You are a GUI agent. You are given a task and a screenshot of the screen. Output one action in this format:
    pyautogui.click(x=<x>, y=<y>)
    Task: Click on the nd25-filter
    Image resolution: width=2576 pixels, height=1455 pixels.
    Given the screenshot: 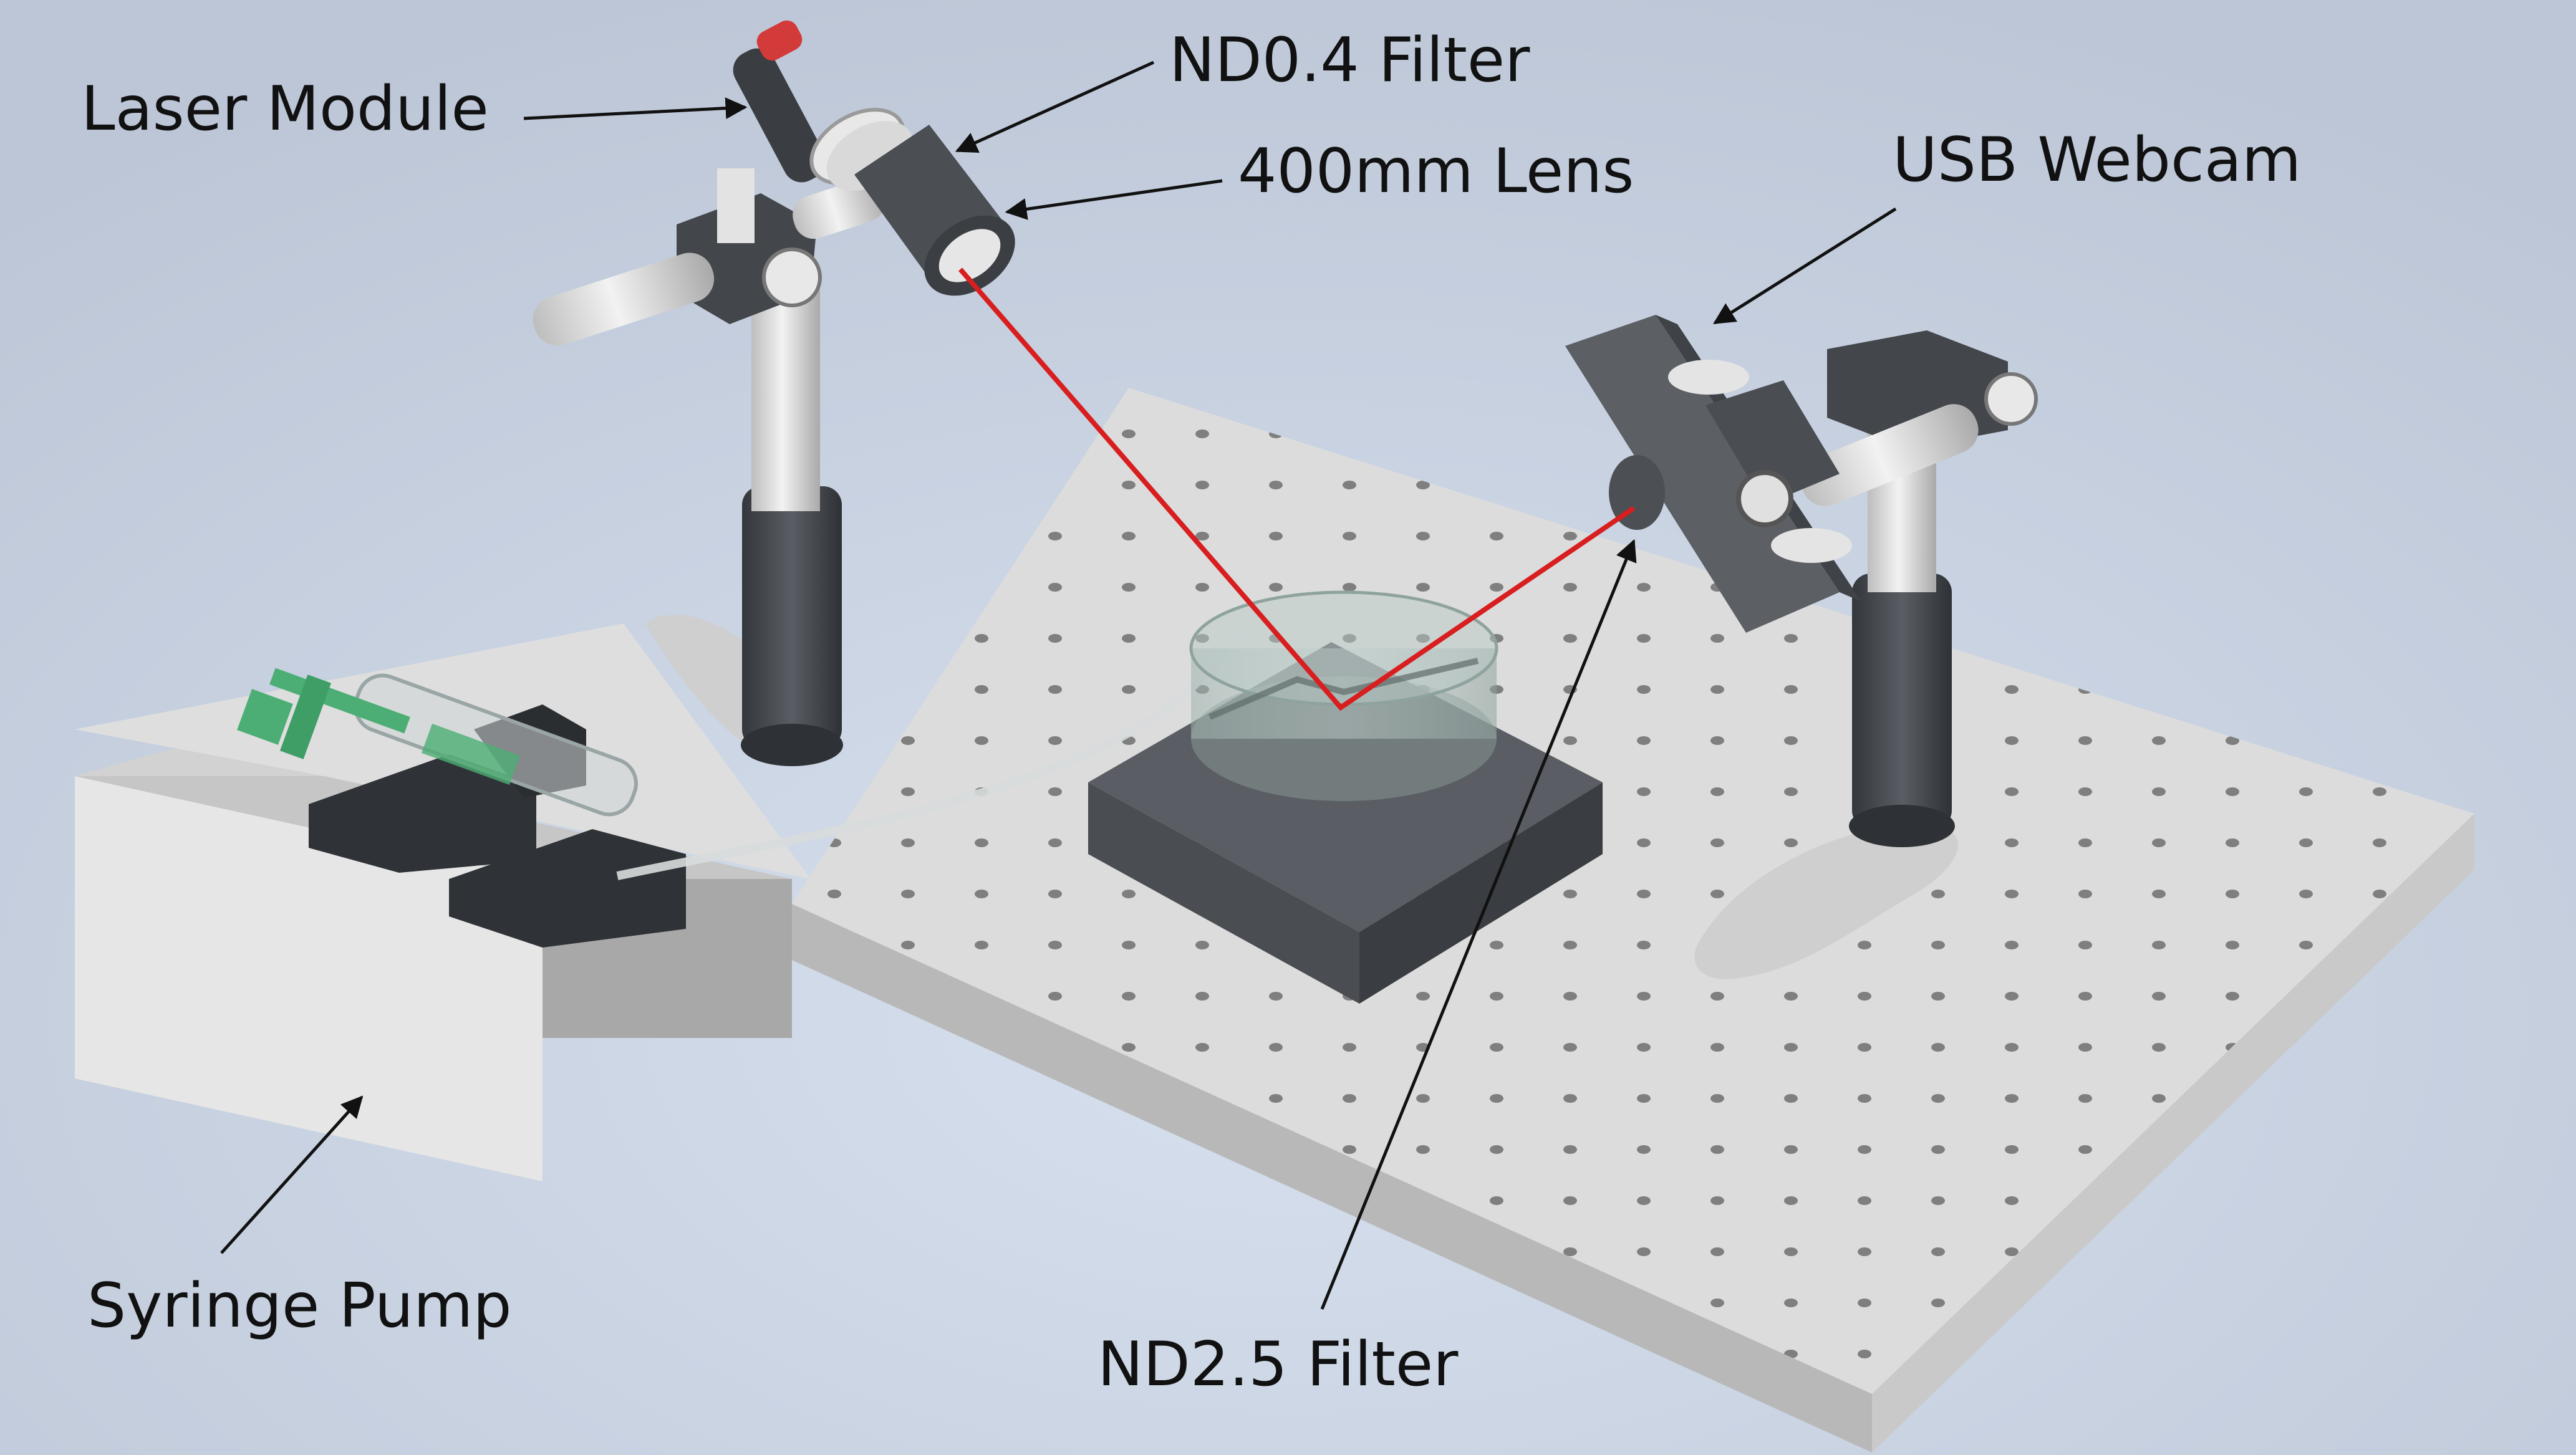 What is the action you would take?
    pyautogui.click(x=1637, y=492)
    